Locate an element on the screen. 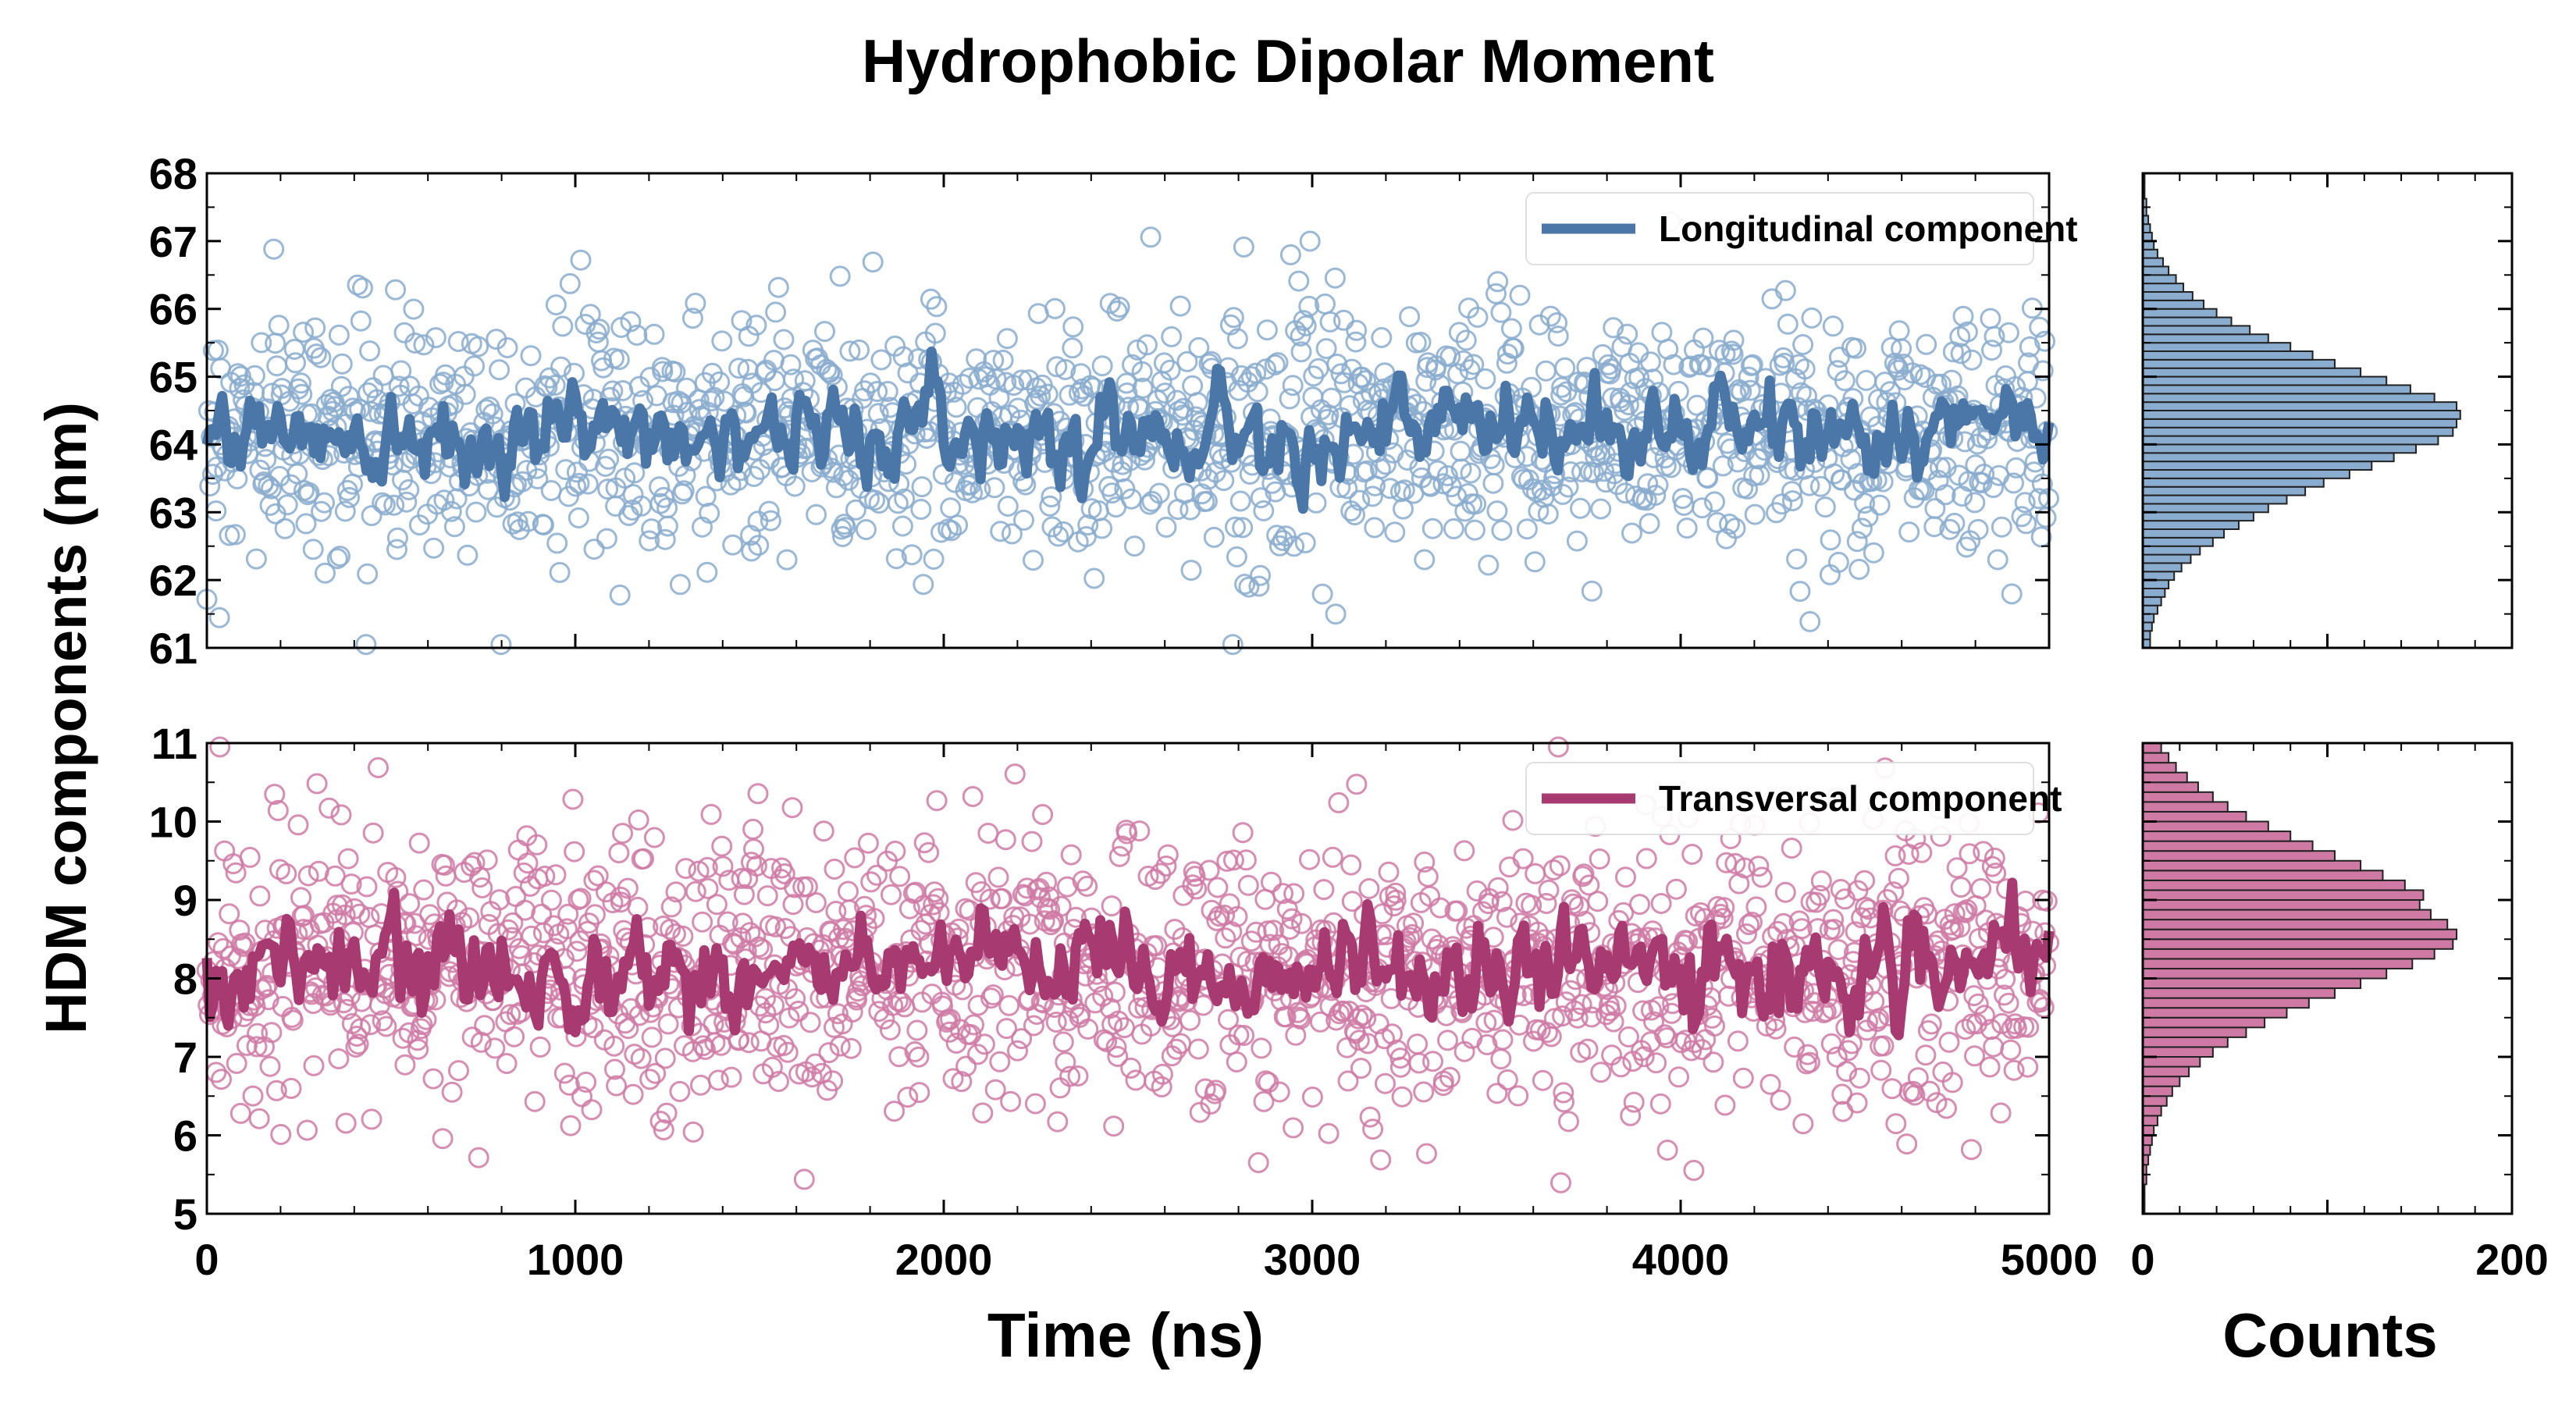  top-ytick-label: 62 is located at coordinates (173, 580).